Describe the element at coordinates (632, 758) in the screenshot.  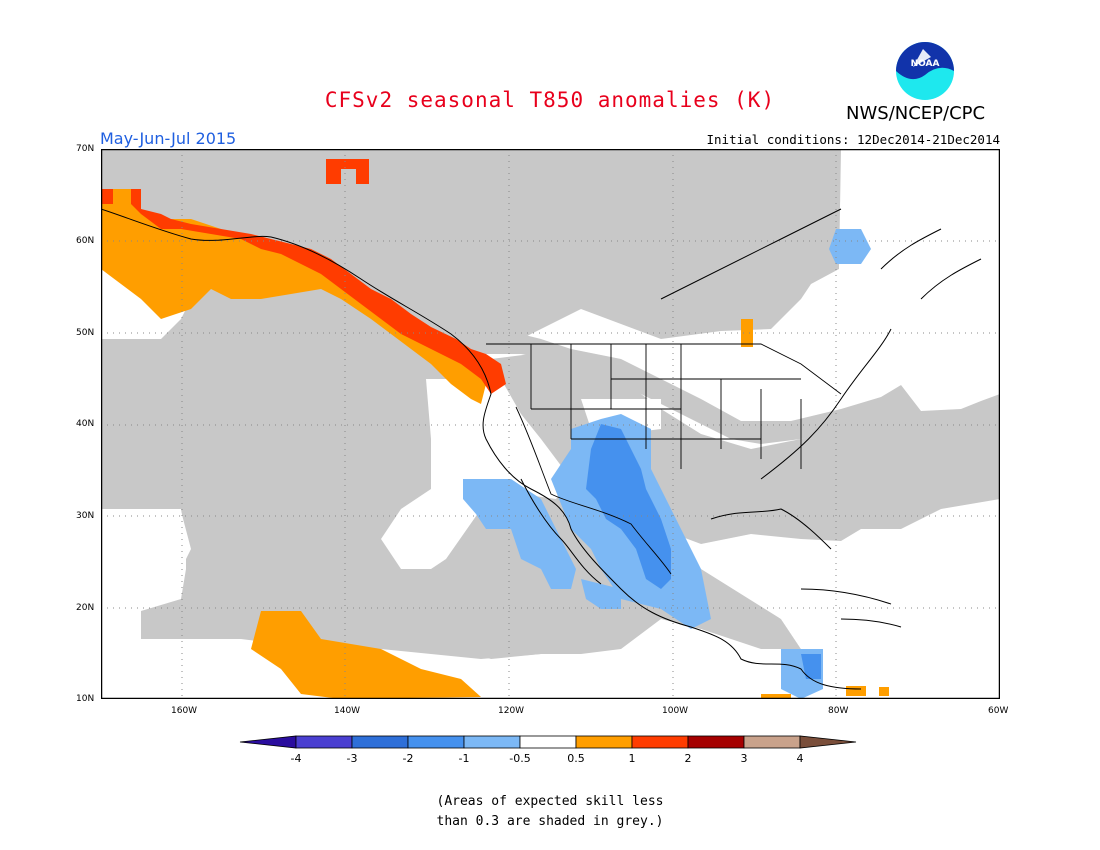
I see `colorbar-label: 1` at that location.